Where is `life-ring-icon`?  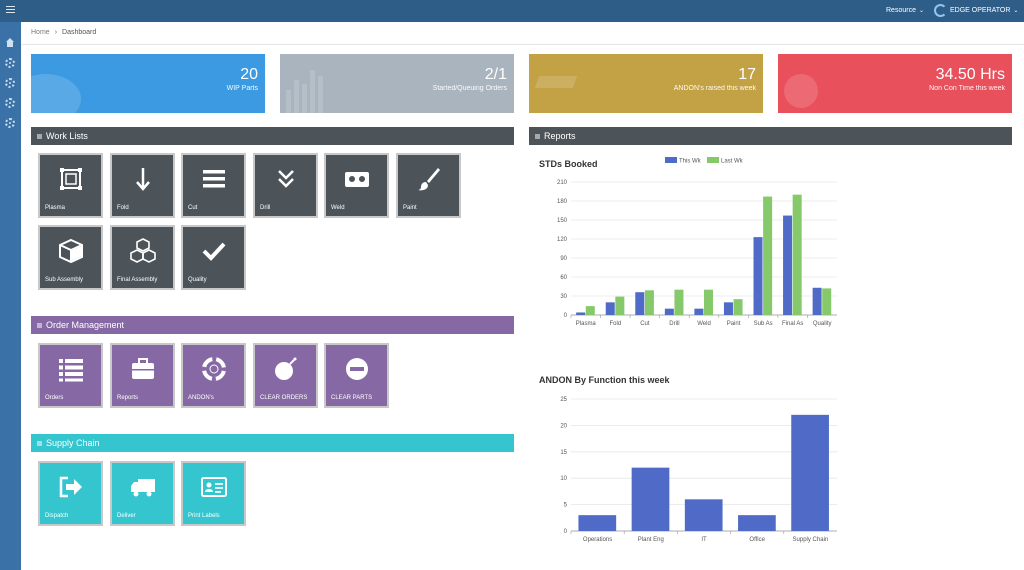
life-ring-icon is located at coordinates (213, 369).